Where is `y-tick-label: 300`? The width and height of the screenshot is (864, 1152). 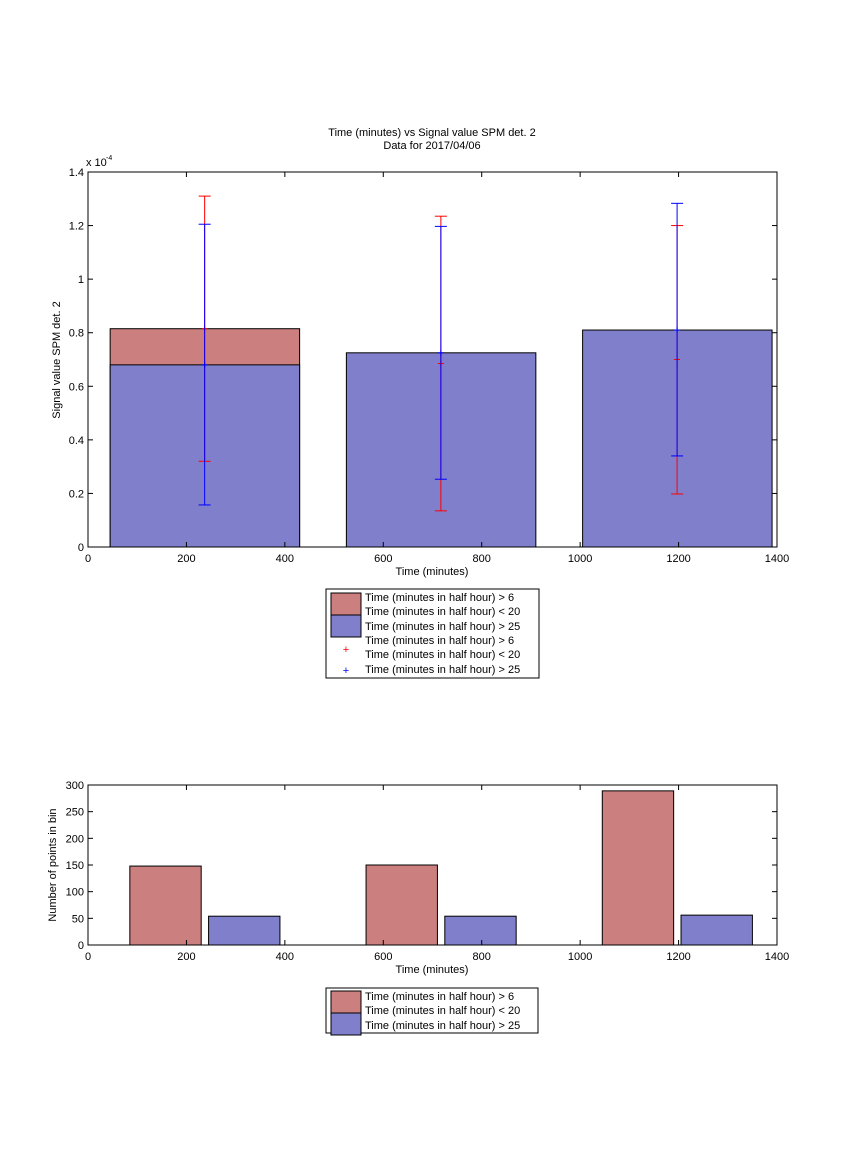 y-tick-label: 300 is located at coordinates (75, 786).